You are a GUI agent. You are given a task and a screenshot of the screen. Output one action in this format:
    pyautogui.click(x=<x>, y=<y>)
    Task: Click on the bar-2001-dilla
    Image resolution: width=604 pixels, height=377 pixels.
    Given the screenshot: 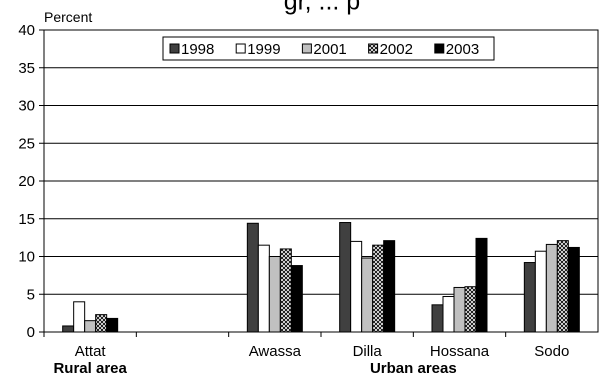 What is the action you would take?
    pyautogui.click(x=367, y=295)
    